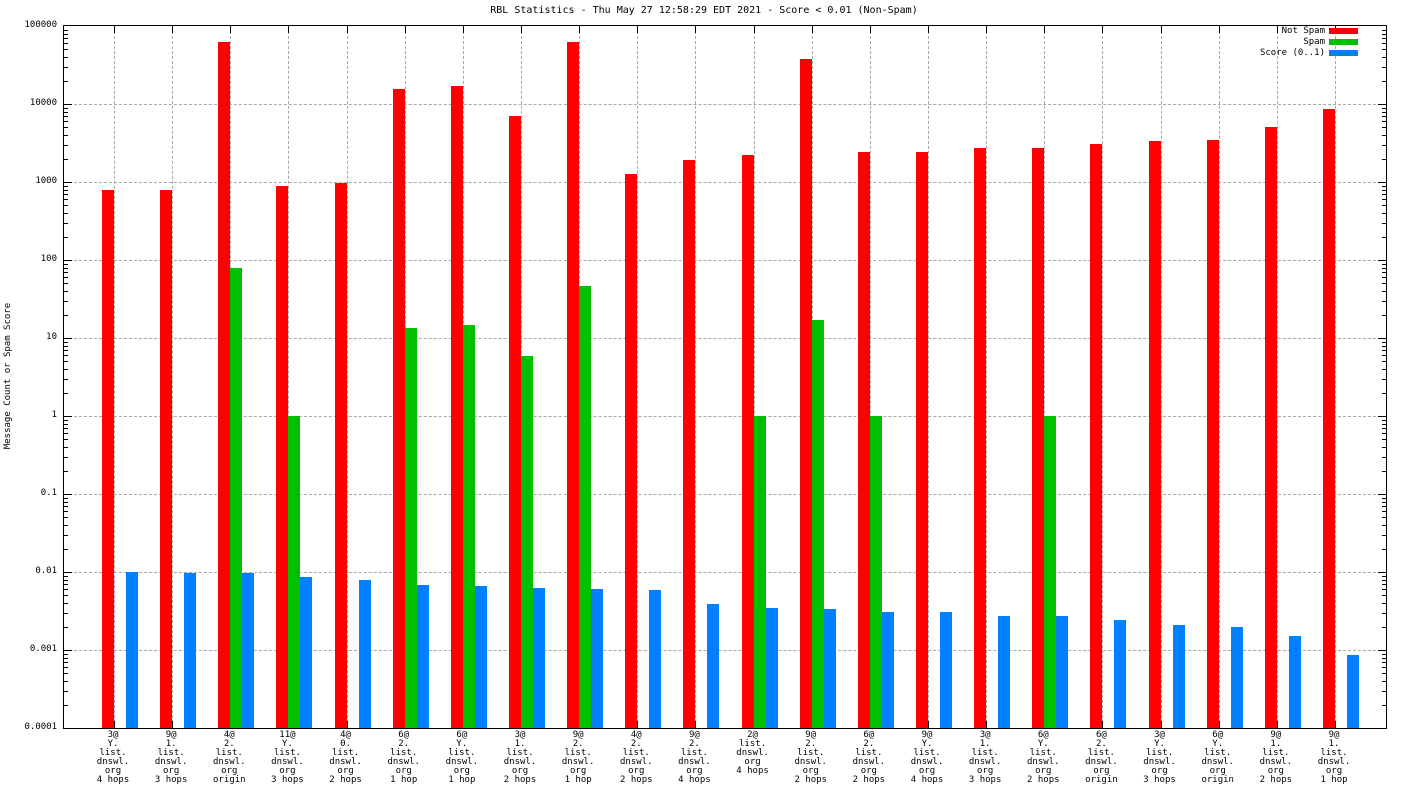 The height and width of the screenshot is (792, 1408). Describe the element at coordinates (810, 757) in the screenshot. I see `x-tick-label: 9@ 2. list. dnswl. org 2 hops` at that location.